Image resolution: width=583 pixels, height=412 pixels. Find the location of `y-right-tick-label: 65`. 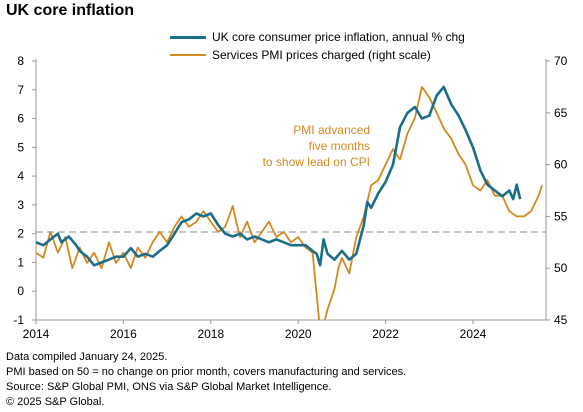

y-right-tick-label: 65 is located at coordinates (561, 113).